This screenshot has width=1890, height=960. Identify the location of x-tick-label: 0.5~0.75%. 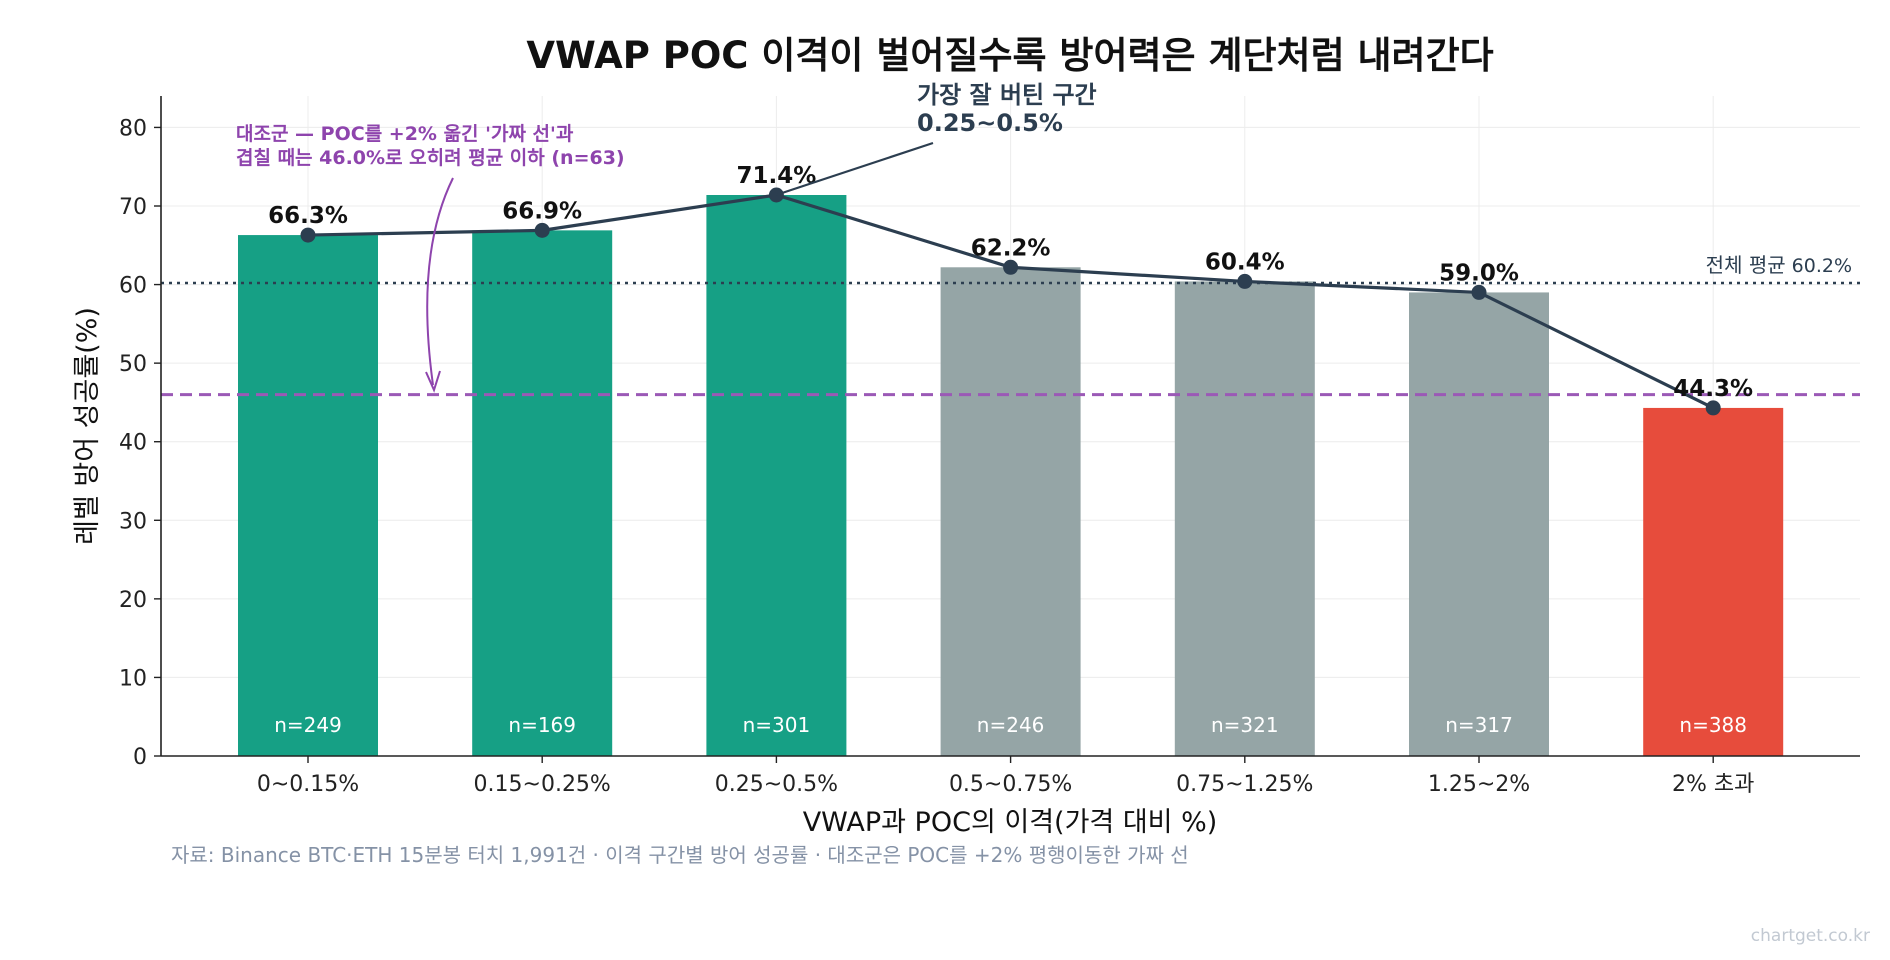
(1010, 784).